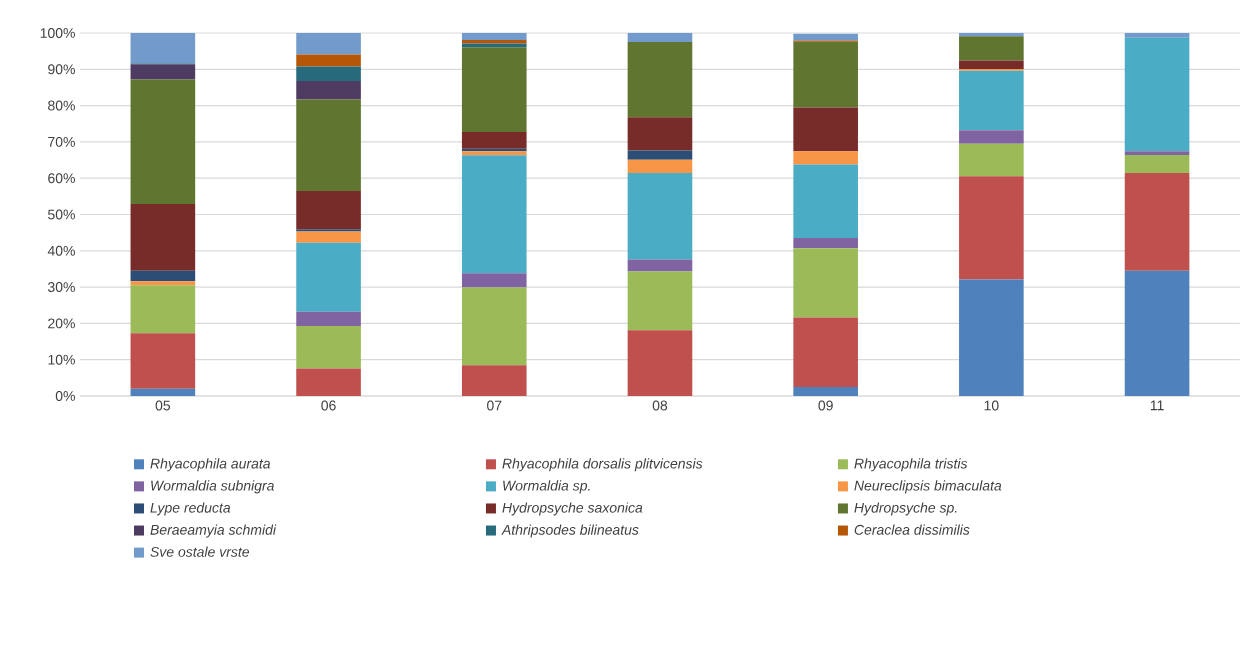 This screenshot has width=1244, height=647. What do you see at coordinates (911, 465) in the screenshot?
I see `legend-label: Rhyacophila tristis` at bounding box center [911, 465].